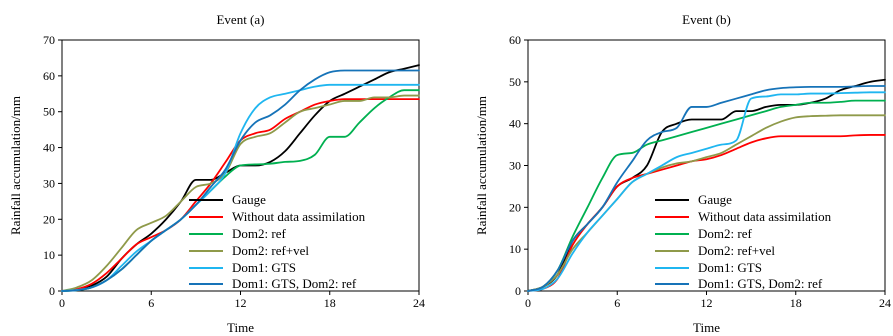 The width and height of the screenshot is (893, 336). What do you see at coordinates (706, 19) in the screenshot?
I see `chart-title: Event (b)` at bounding box center [706, 19].